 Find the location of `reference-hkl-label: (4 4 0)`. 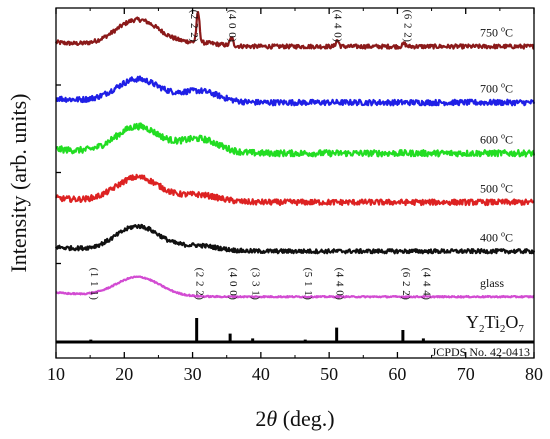

reference-hkl-label: (4 4 0) is located at coordinates (340, 284).